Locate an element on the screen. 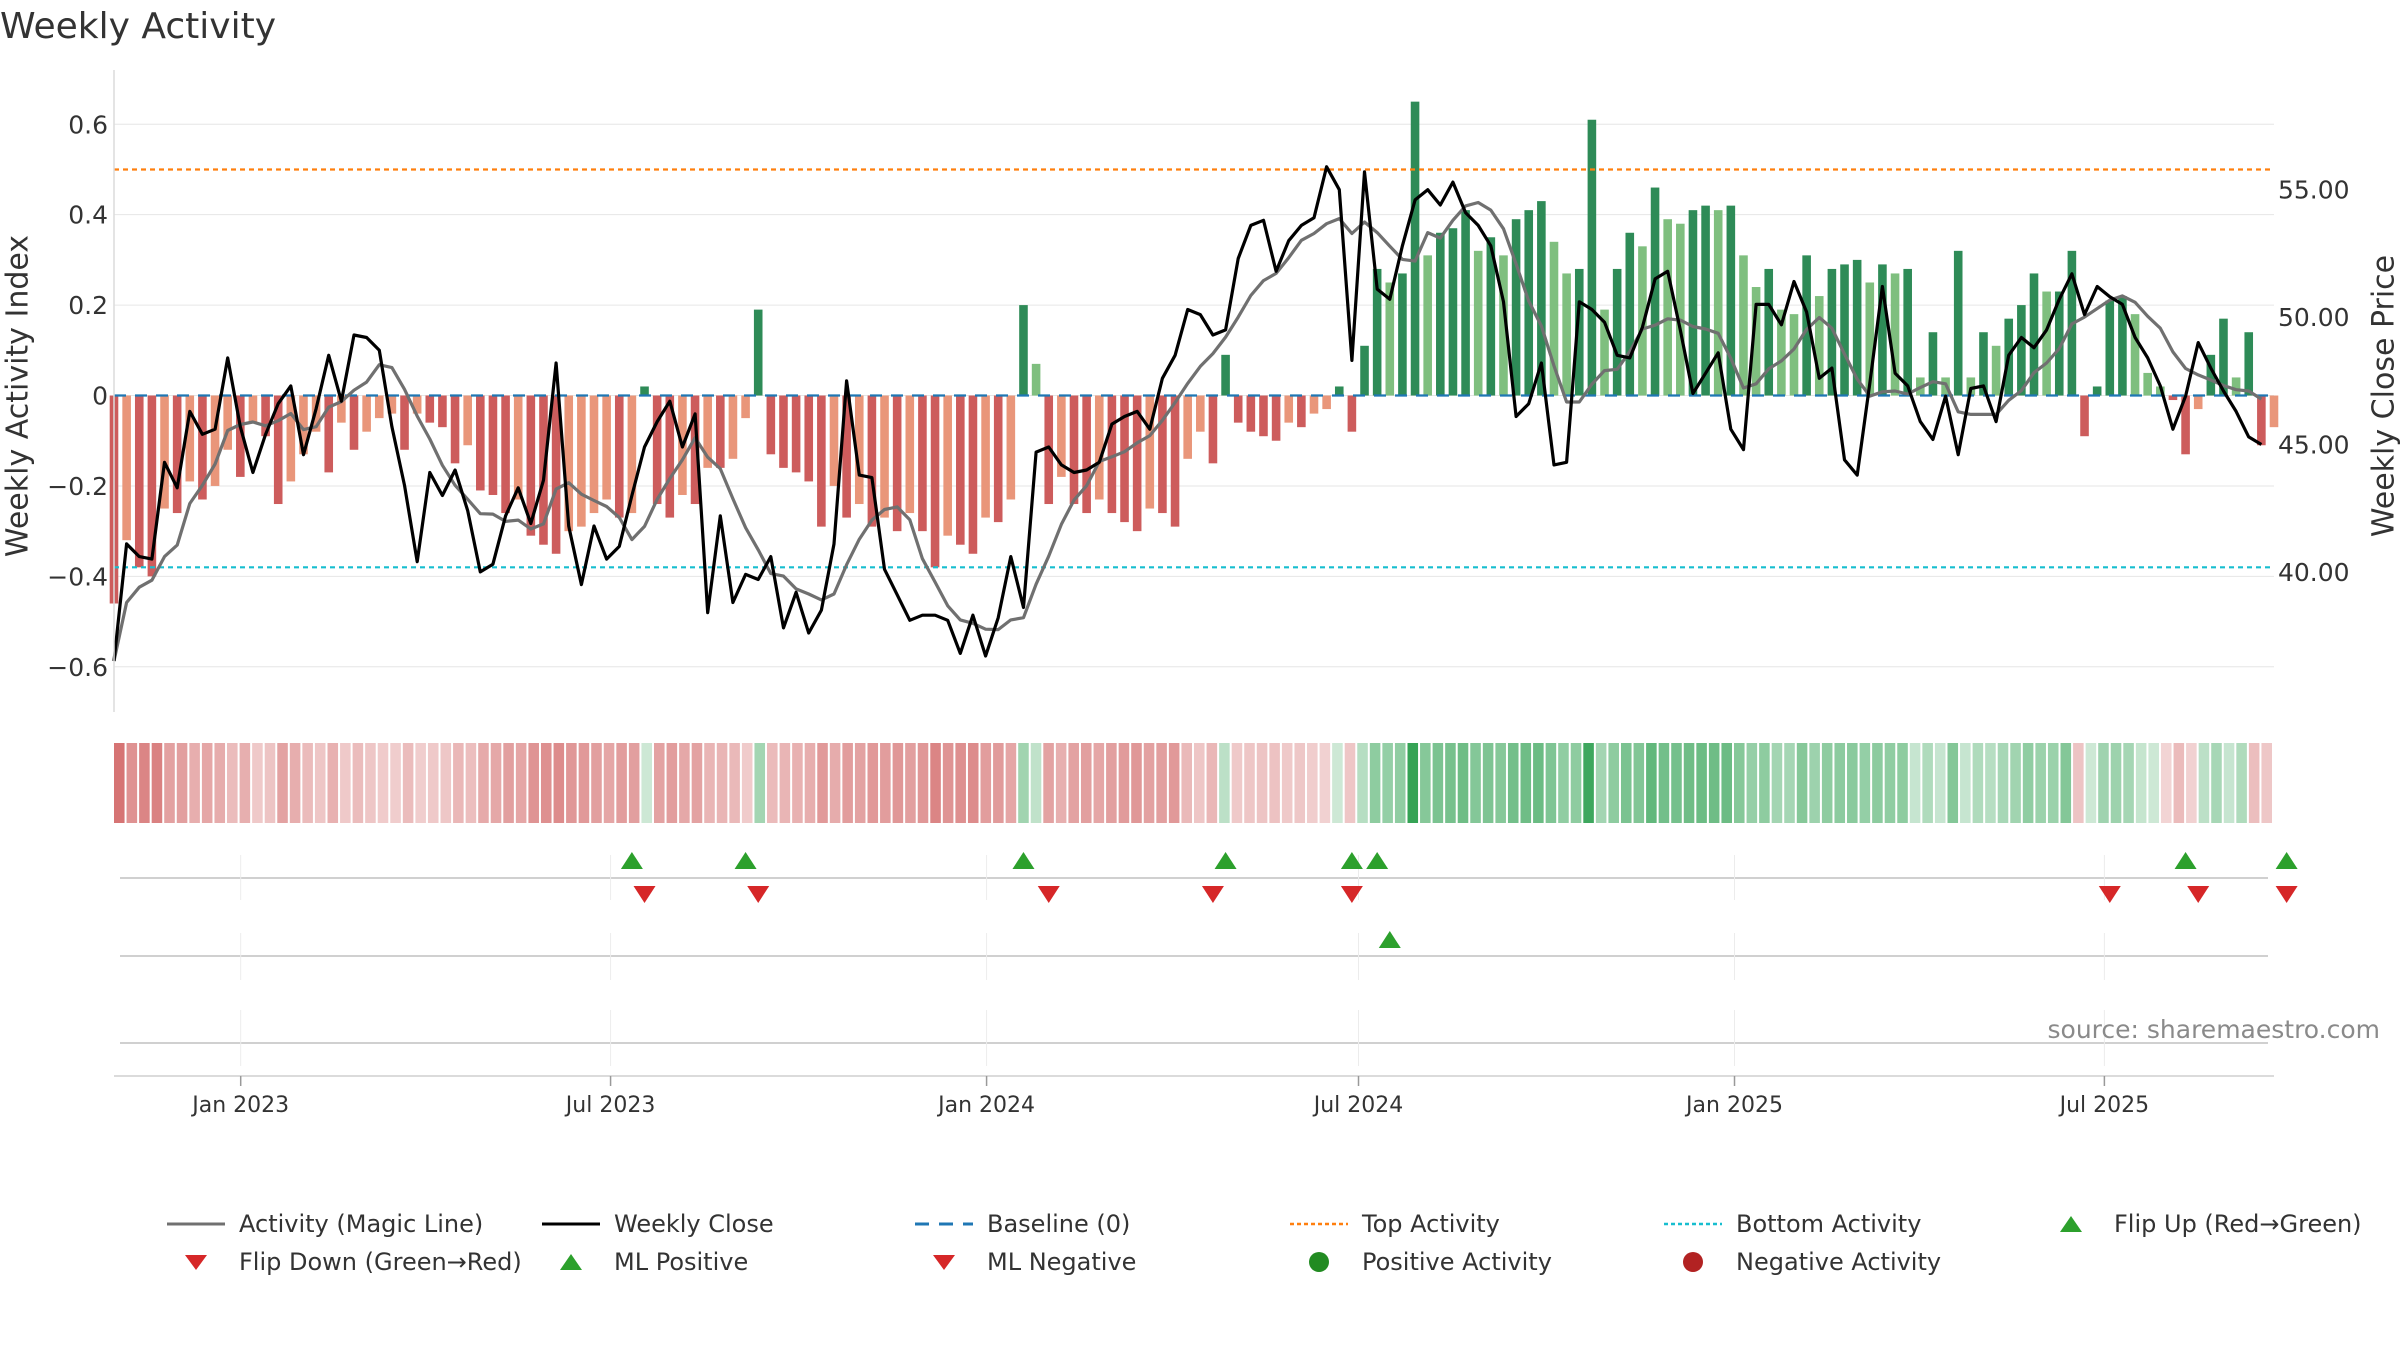 The height and width of the screenshot is (1350, 2400). y2-tick-label: 40.00 is located at coordinates (2314, 572).